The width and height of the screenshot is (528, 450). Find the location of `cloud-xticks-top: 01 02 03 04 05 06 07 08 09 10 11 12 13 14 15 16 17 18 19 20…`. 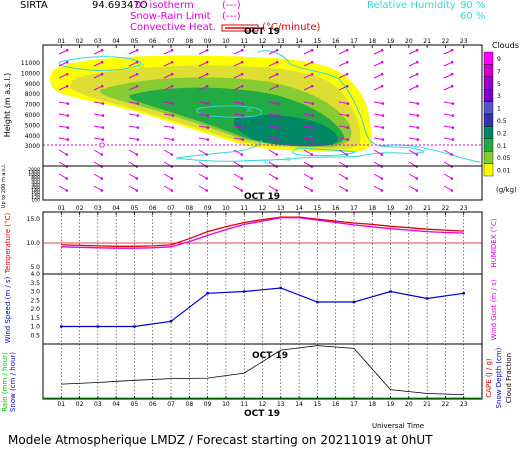

cloud-xticks-top: 01 02 03 04 05 06 07 08 09 10 11 12 13 14 15 16 17 18 19 20… is located at coordinates (262, 43).